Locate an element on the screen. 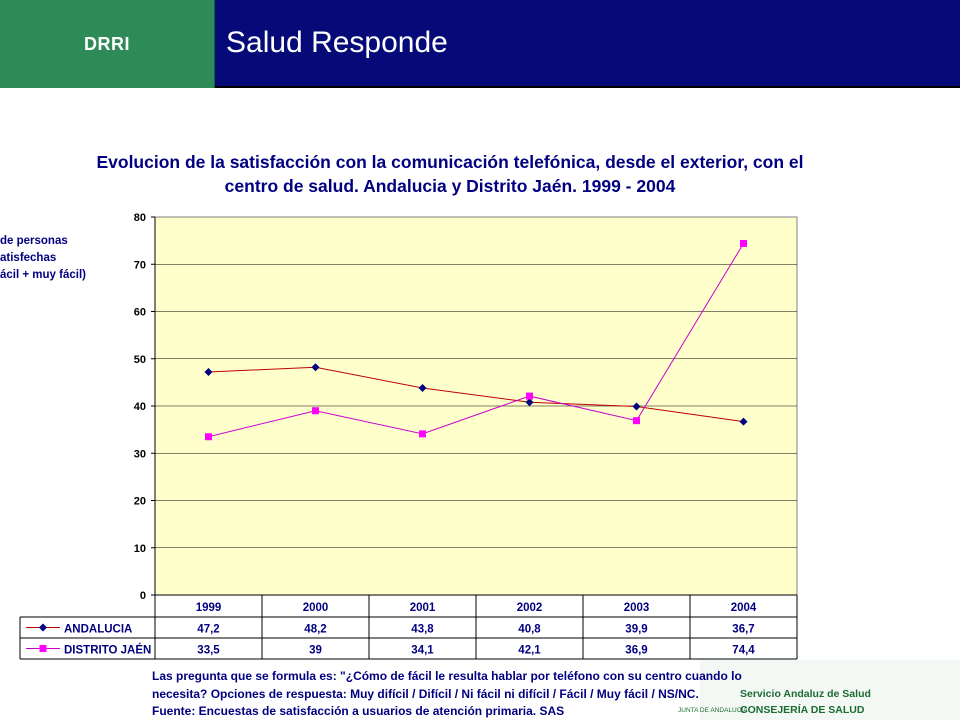  table-value: 36,7 is located at coordinates (743, 630).